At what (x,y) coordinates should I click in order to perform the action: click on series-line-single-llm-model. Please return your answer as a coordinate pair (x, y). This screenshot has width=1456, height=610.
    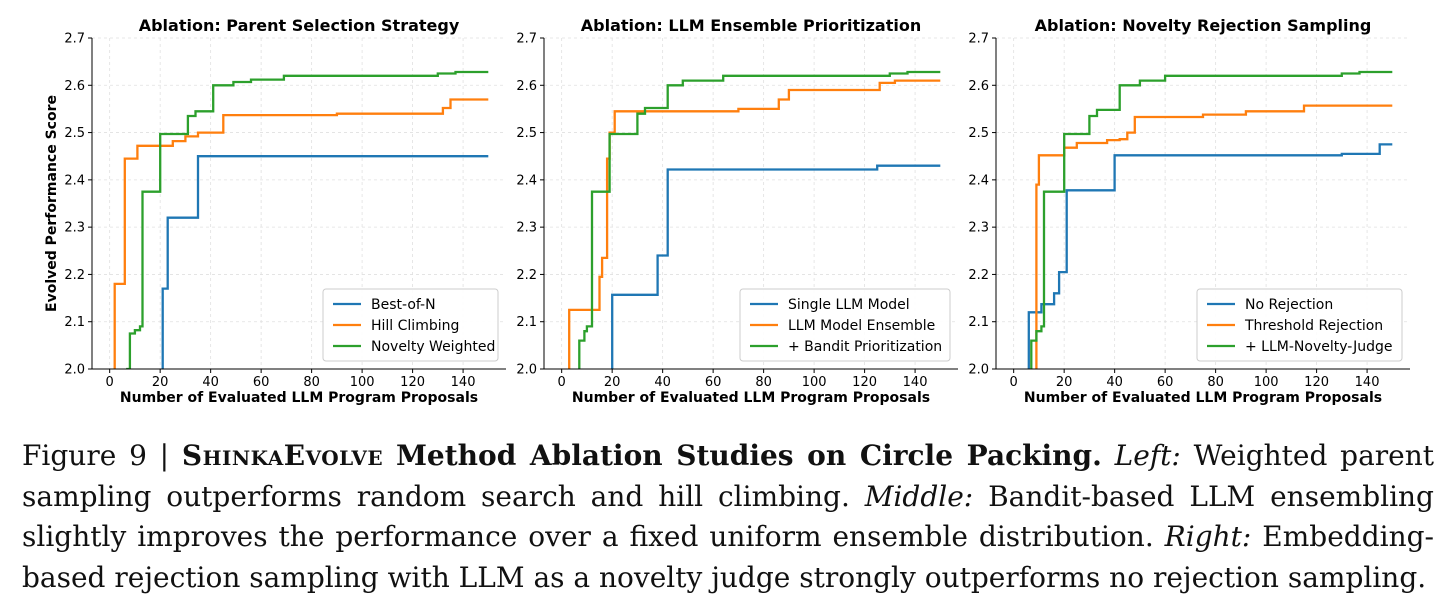
    Looking at the image, I should click on (776, 266).